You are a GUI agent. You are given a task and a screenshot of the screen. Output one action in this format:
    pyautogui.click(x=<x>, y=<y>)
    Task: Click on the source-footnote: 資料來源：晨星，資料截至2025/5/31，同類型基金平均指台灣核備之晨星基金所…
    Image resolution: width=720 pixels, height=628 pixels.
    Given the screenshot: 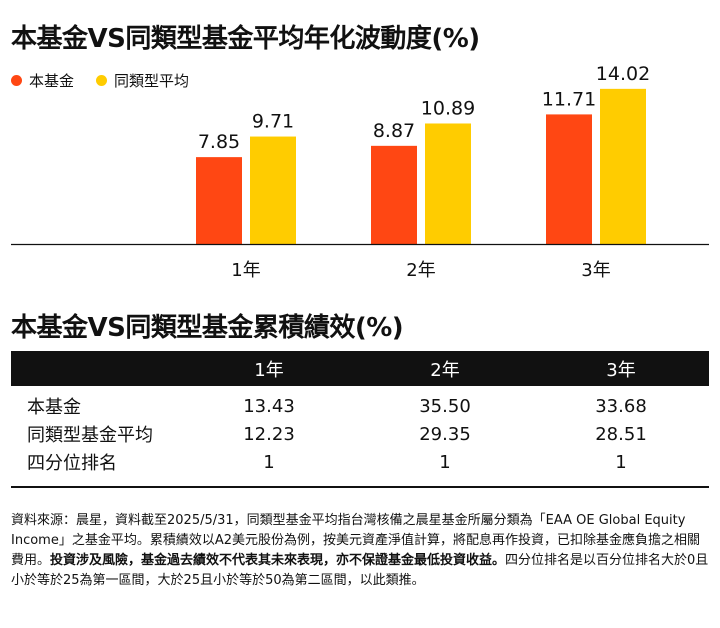 What is the action you would take?
    pyautogui.click(x=361, y=551)
    